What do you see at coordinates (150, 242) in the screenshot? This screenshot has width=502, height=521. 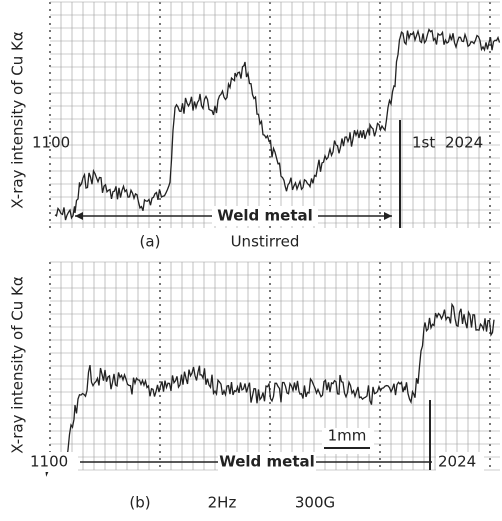 I see `panel-label: (a)` at bounding box center [150, 242].